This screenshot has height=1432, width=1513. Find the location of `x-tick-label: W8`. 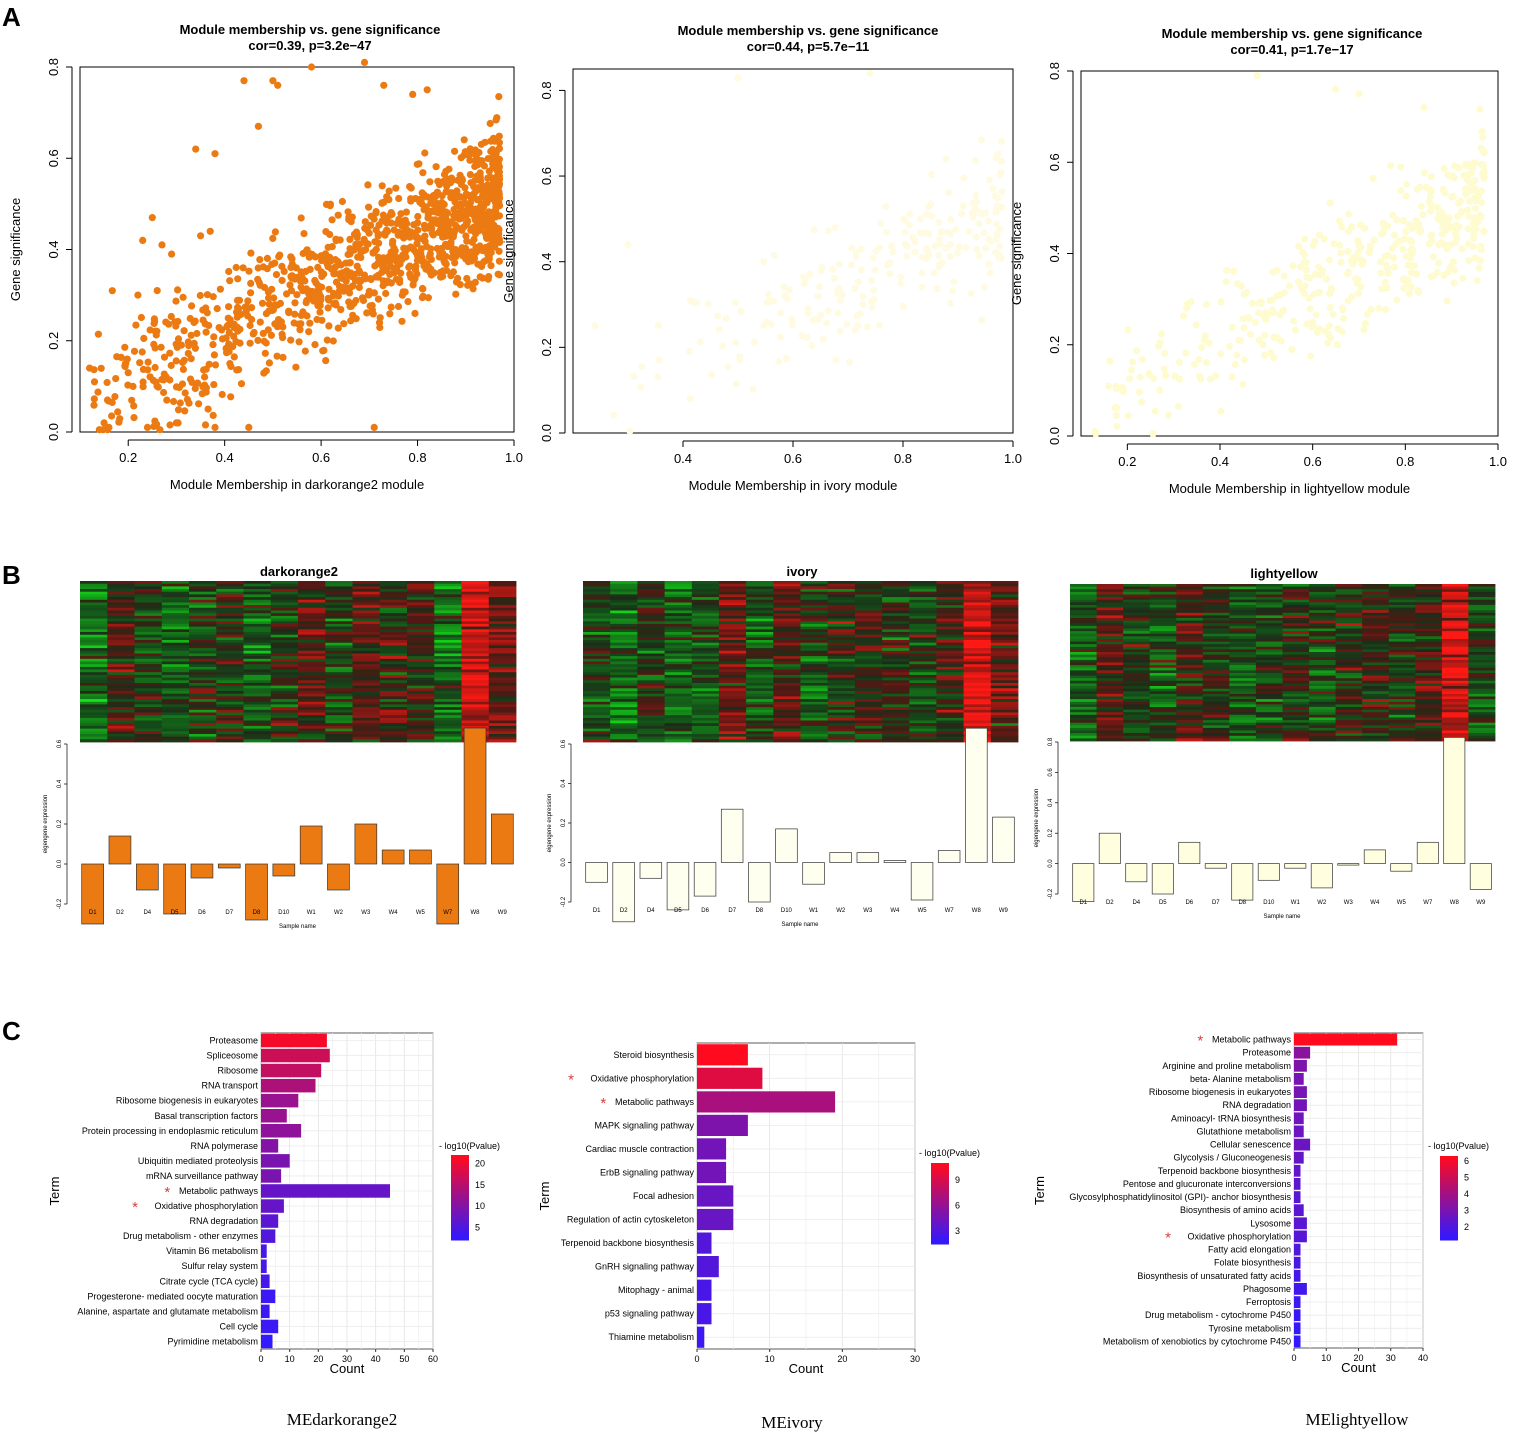

x-tick-label: W8 is located at coordinates (1455, 903).